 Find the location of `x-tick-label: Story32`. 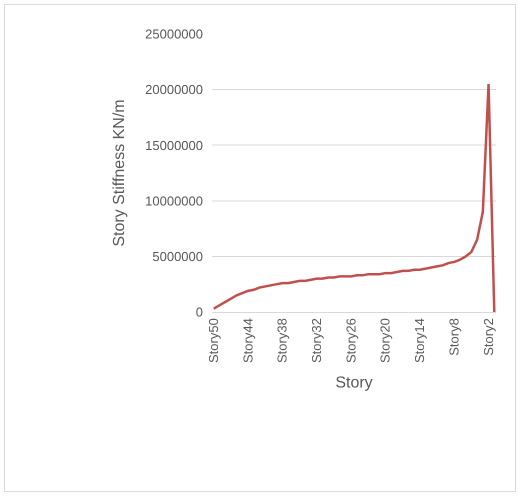

x-tick-label: Story32 is located at coordinates (316, 341).